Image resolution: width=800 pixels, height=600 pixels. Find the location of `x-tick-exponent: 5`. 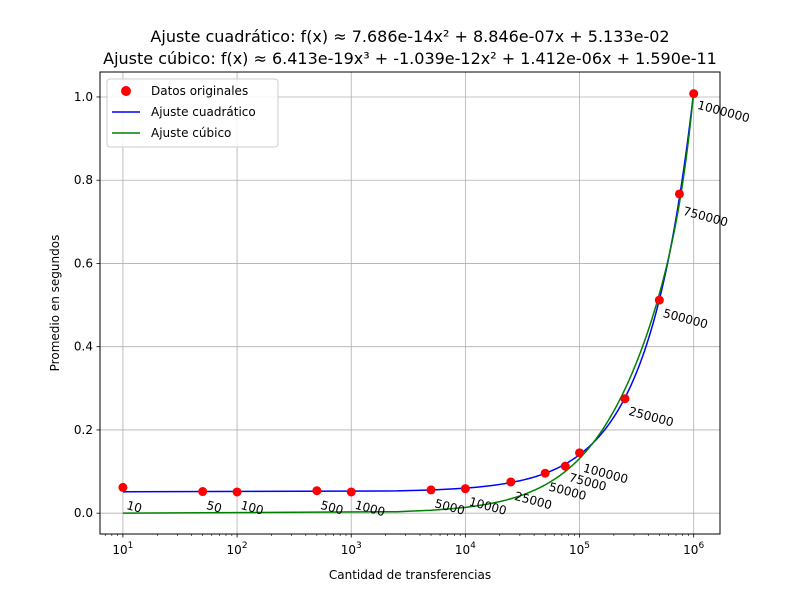

x-tick-exponent: 5 is located at coordinates (587, 546).